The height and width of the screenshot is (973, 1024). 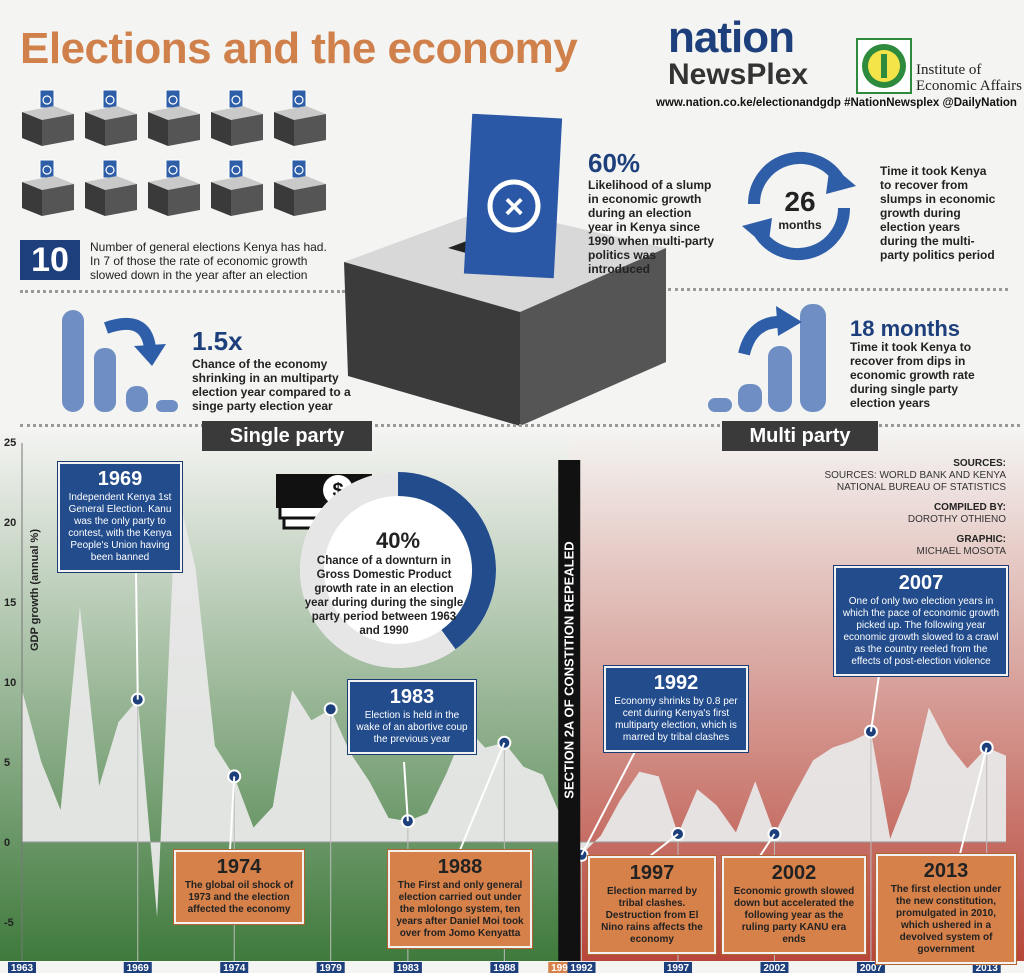 I want to click on iea-line1: Institute of, so click(x=949, y=70).